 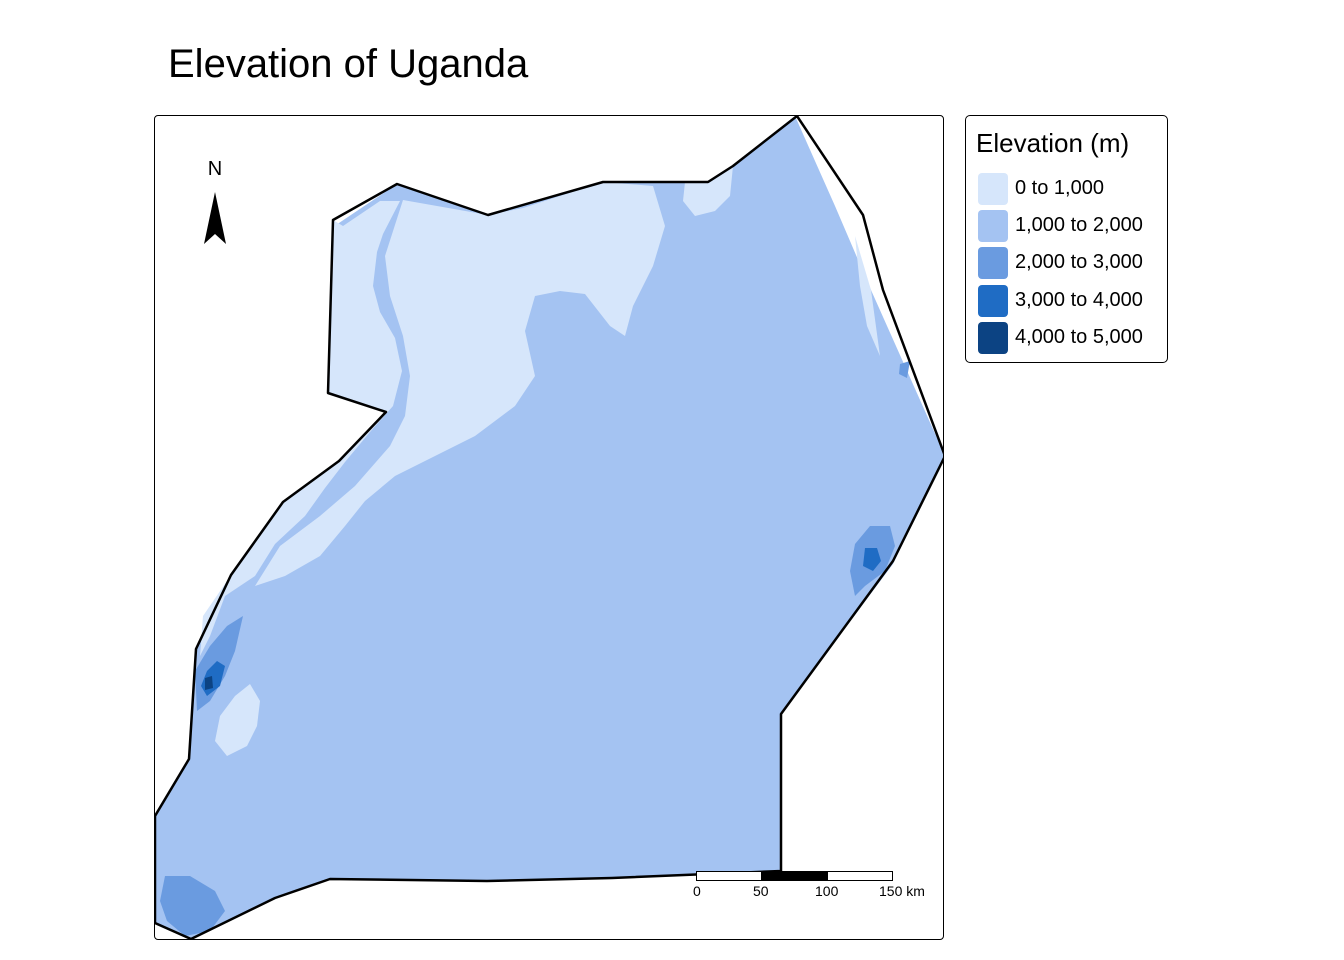 What do you see at coordinates (872, 559) in the screenshot?
I see `elevation-band-3000-4000-elgon` at bounding box center [872, 559].